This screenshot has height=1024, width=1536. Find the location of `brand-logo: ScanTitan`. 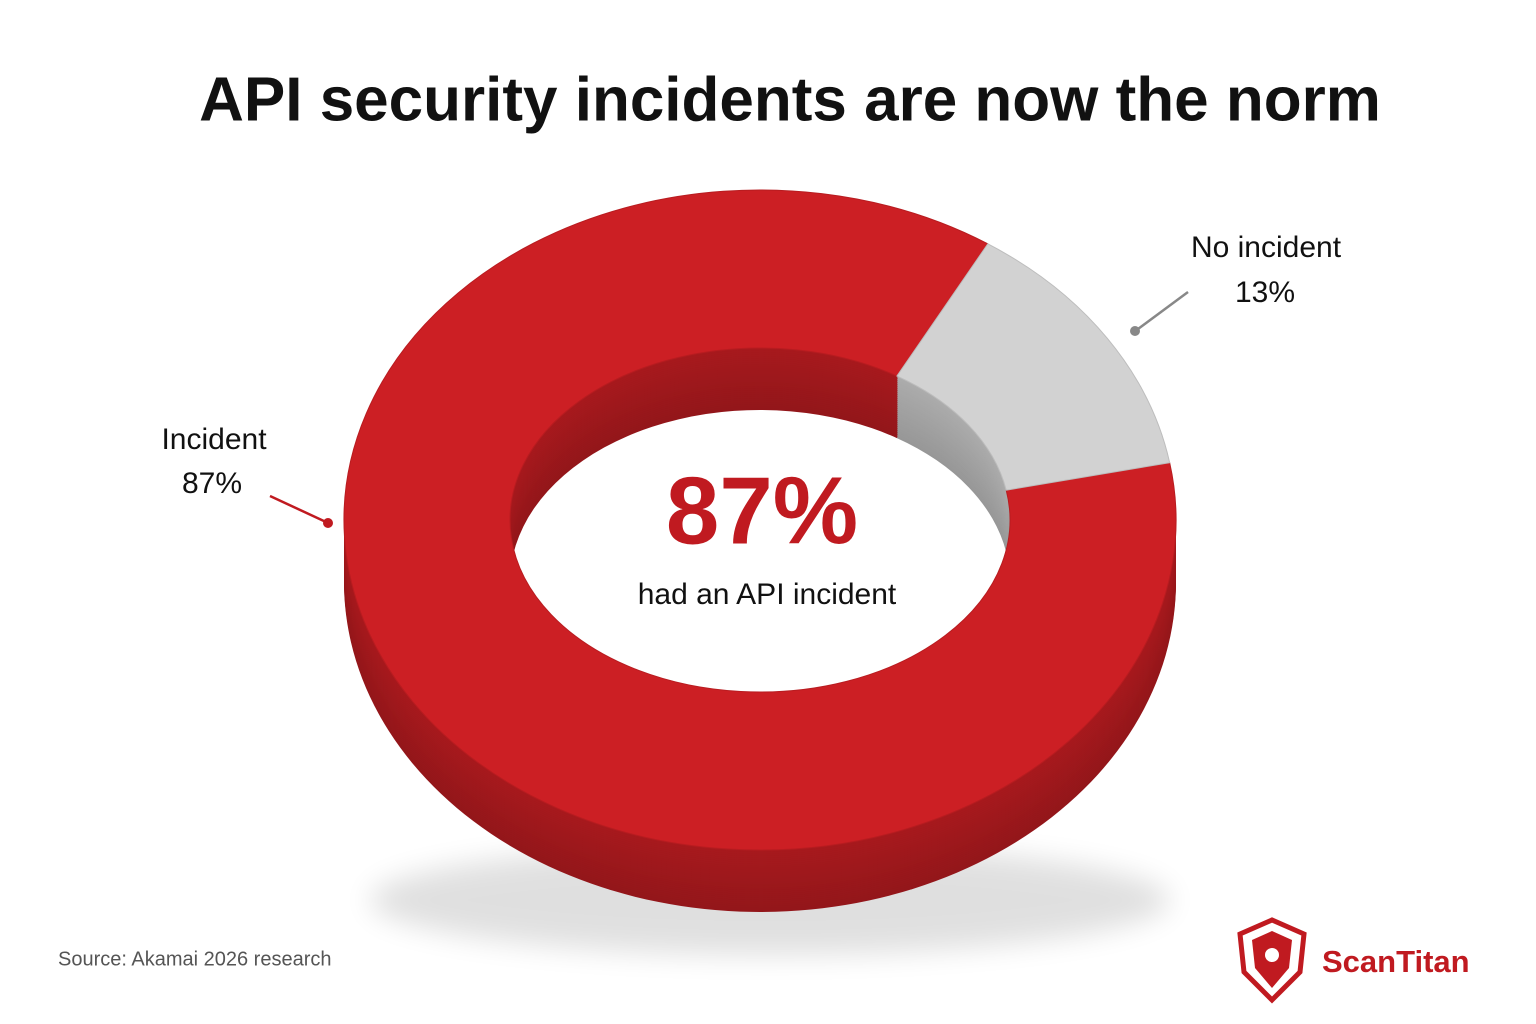

brand-logo: ScanTitan is located at coordinates (1353, 960).